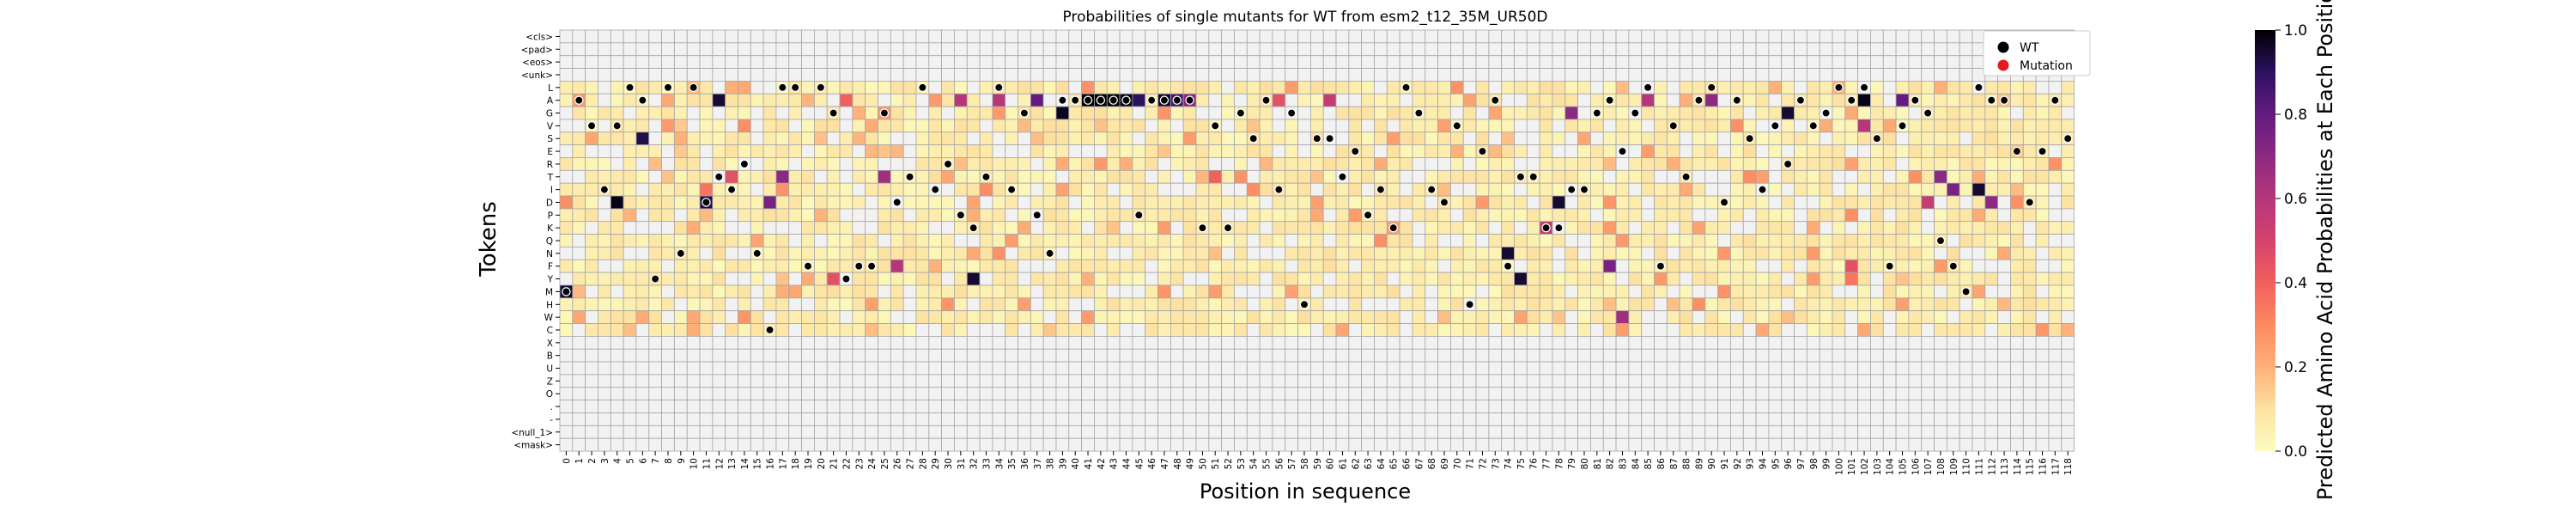  What do you see at coordinates (999, 464) in the screenshot?
I see `x-tick-label: 34` at bounding box center [999, 464].